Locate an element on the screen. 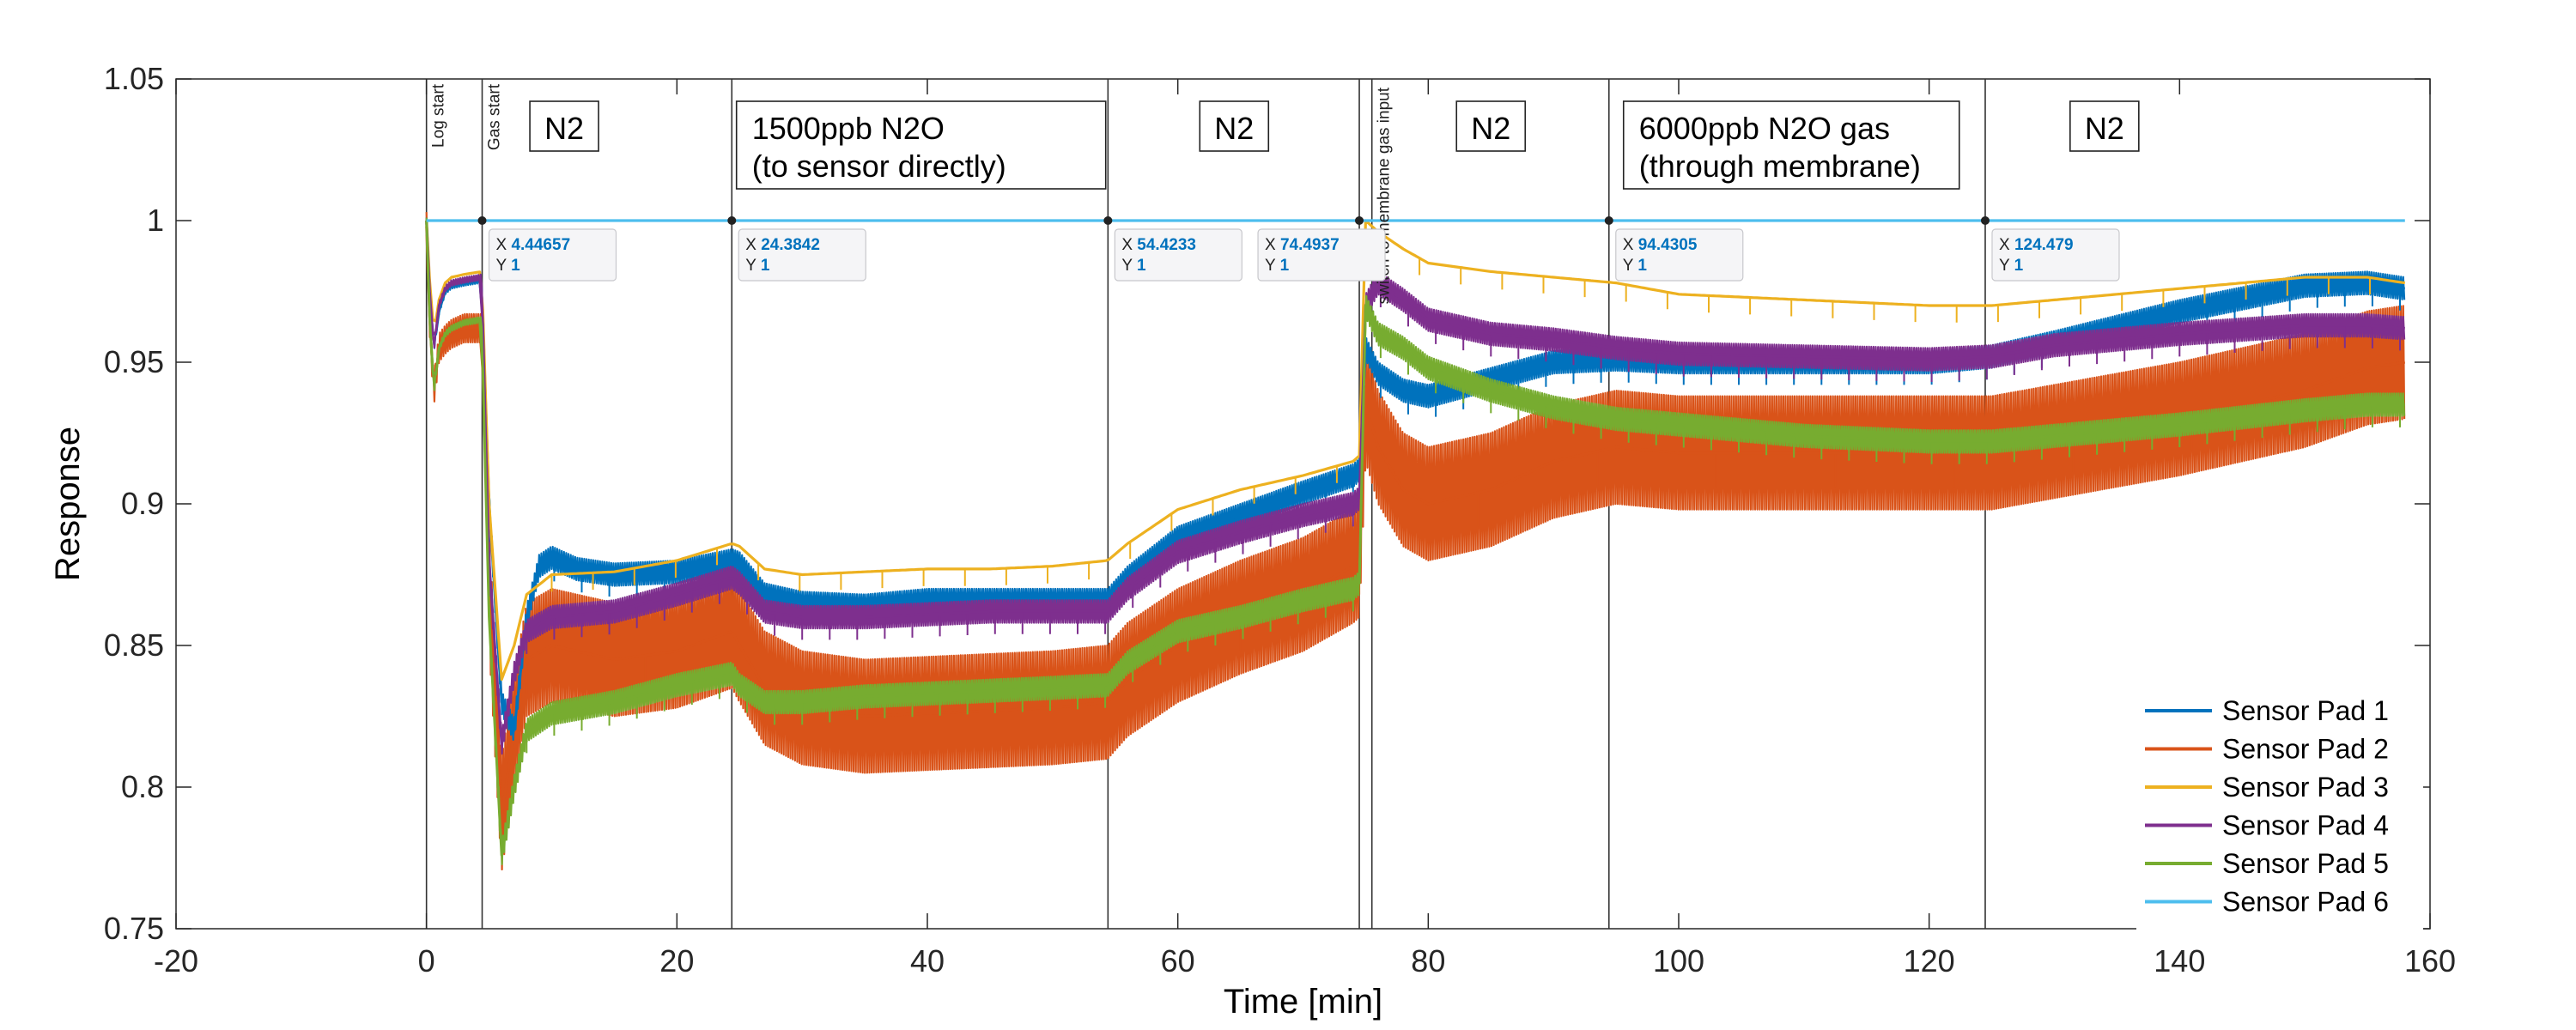 This screenshot has height=1030, width=2576. x-tick-label: 160 is located at coordinates (2430, 960).